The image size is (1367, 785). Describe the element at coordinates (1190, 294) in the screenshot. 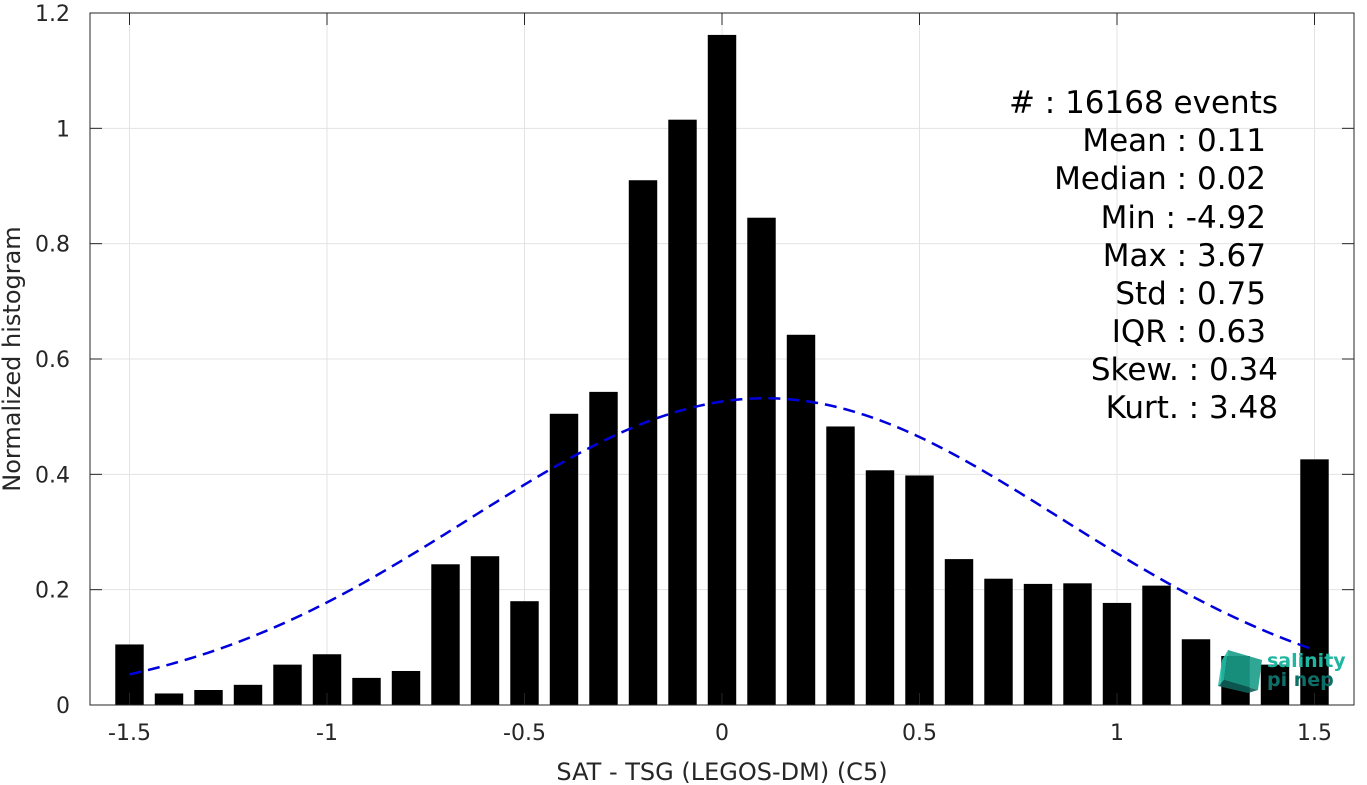

I see `stat-std: Std : 0.75` at that location.